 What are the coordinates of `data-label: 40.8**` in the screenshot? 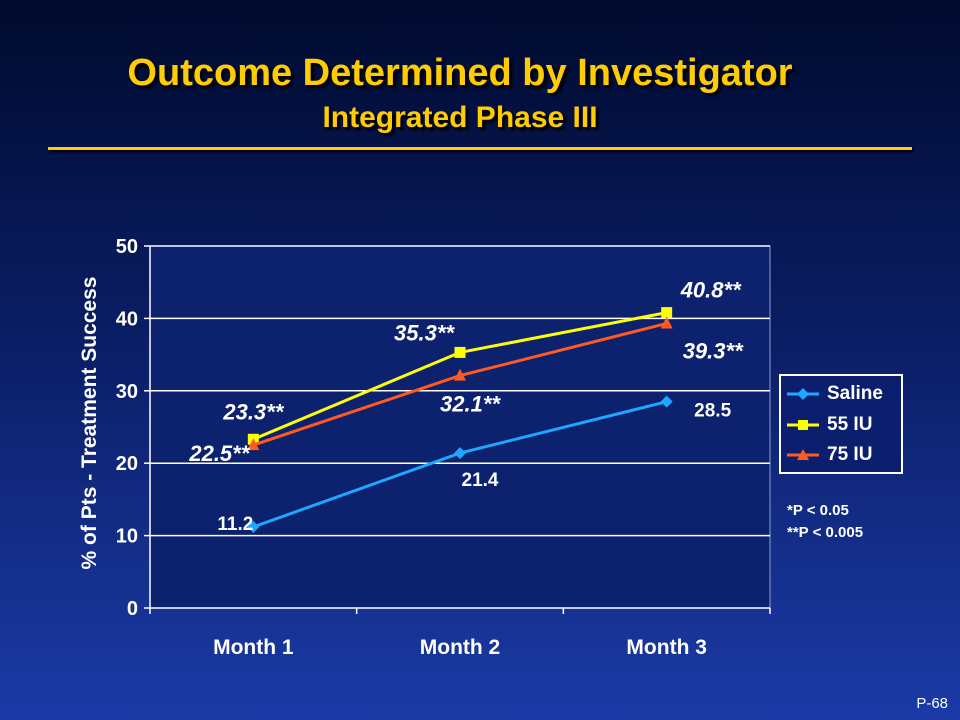 It's located at (711, 290).